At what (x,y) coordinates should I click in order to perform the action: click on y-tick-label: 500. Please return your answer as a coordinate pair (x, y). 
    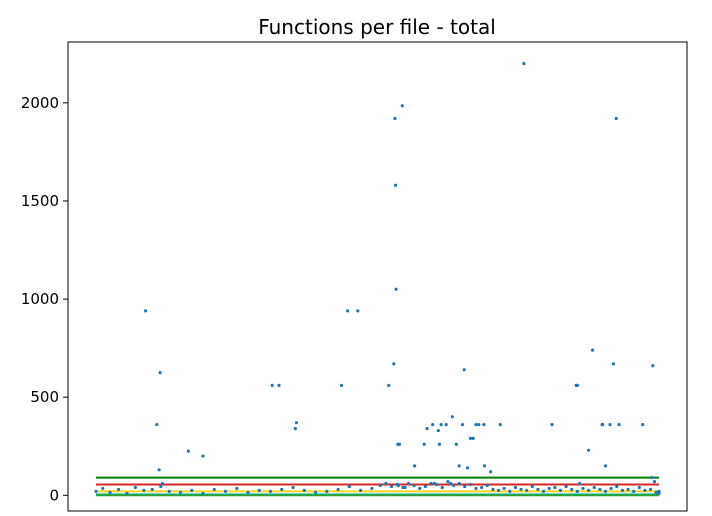
    Looking at the image, I should click on (44, 397).